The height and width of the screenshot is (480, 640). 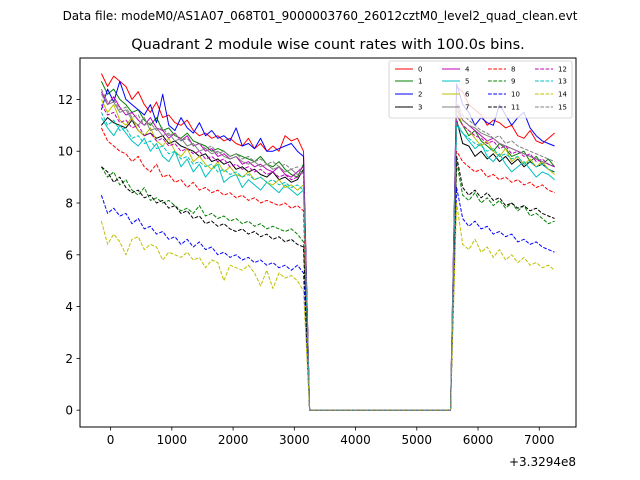 What do you see at coordinates (515, 108) in the screenshot?
I see `legend-label-11: 11` at bounding box center [515, 108].